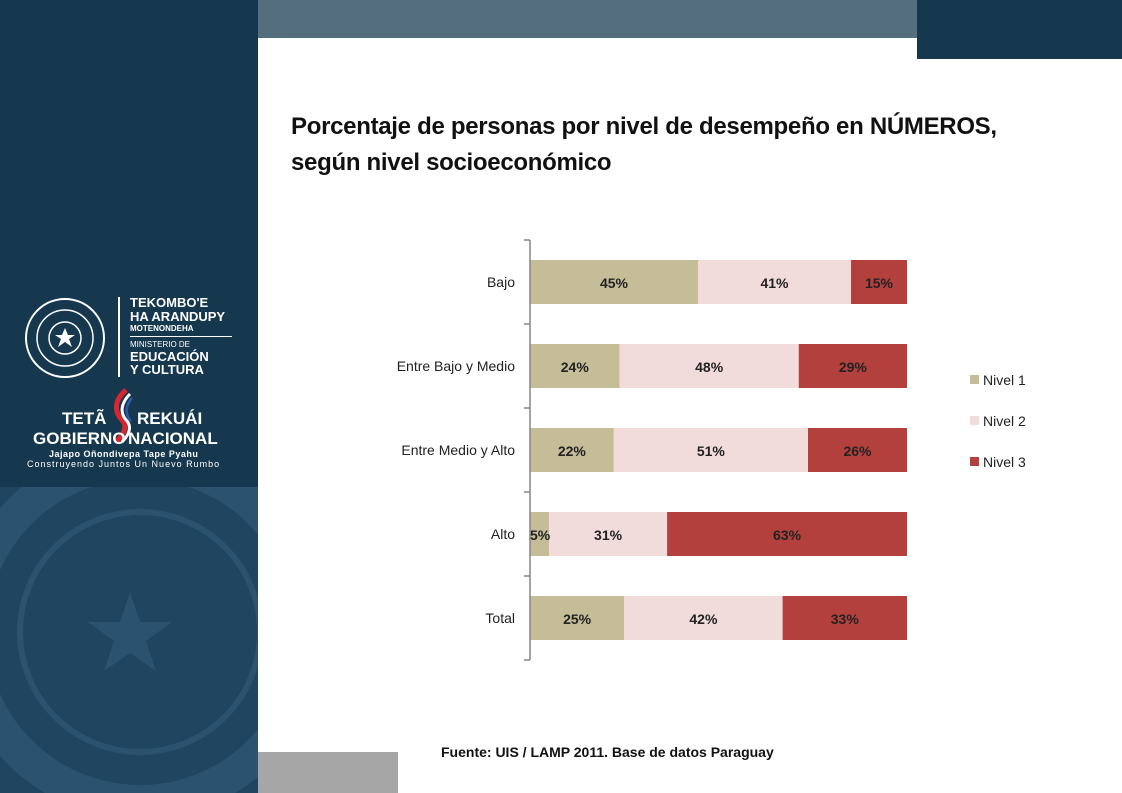 This screenshot has height=793, width=1122. Describe the element at coordinates (328, 772) in the screenshot. I see `bottom-bar` at that location.